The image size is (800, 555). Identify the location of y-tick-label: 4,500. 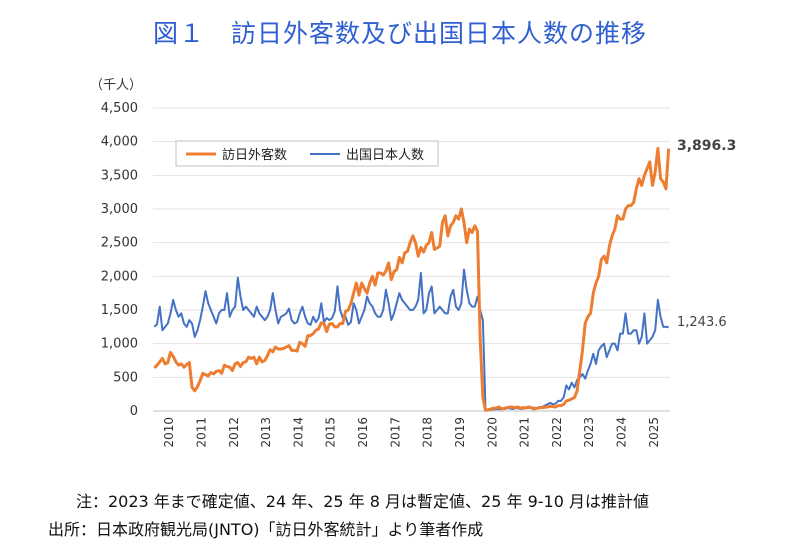
(119, 108).